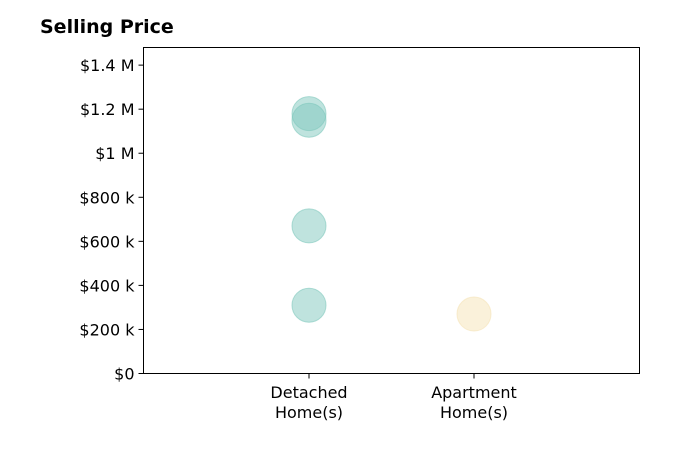 This screenshot has width=679, height=462. What do you see at coordinates (474, 392) in the screenshot?
I see `x-tick-label: Apartment` at bounding box center [474, 392].